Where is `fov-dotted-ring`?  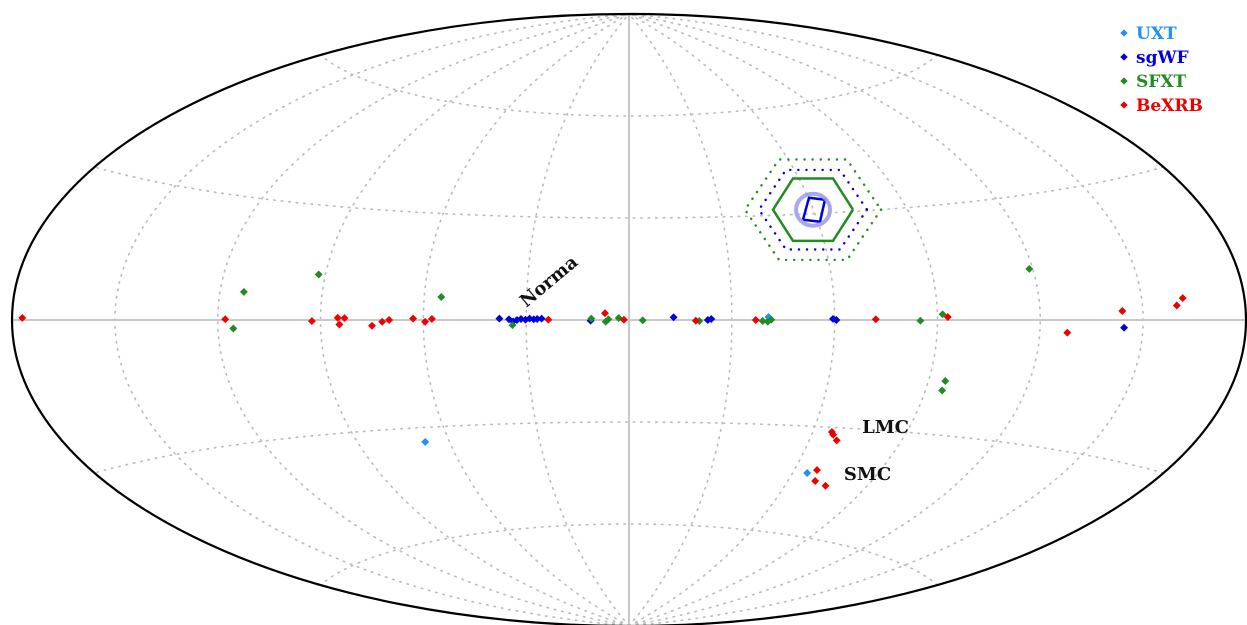
fov-dotted-ring is located at coordinates (813, 209).